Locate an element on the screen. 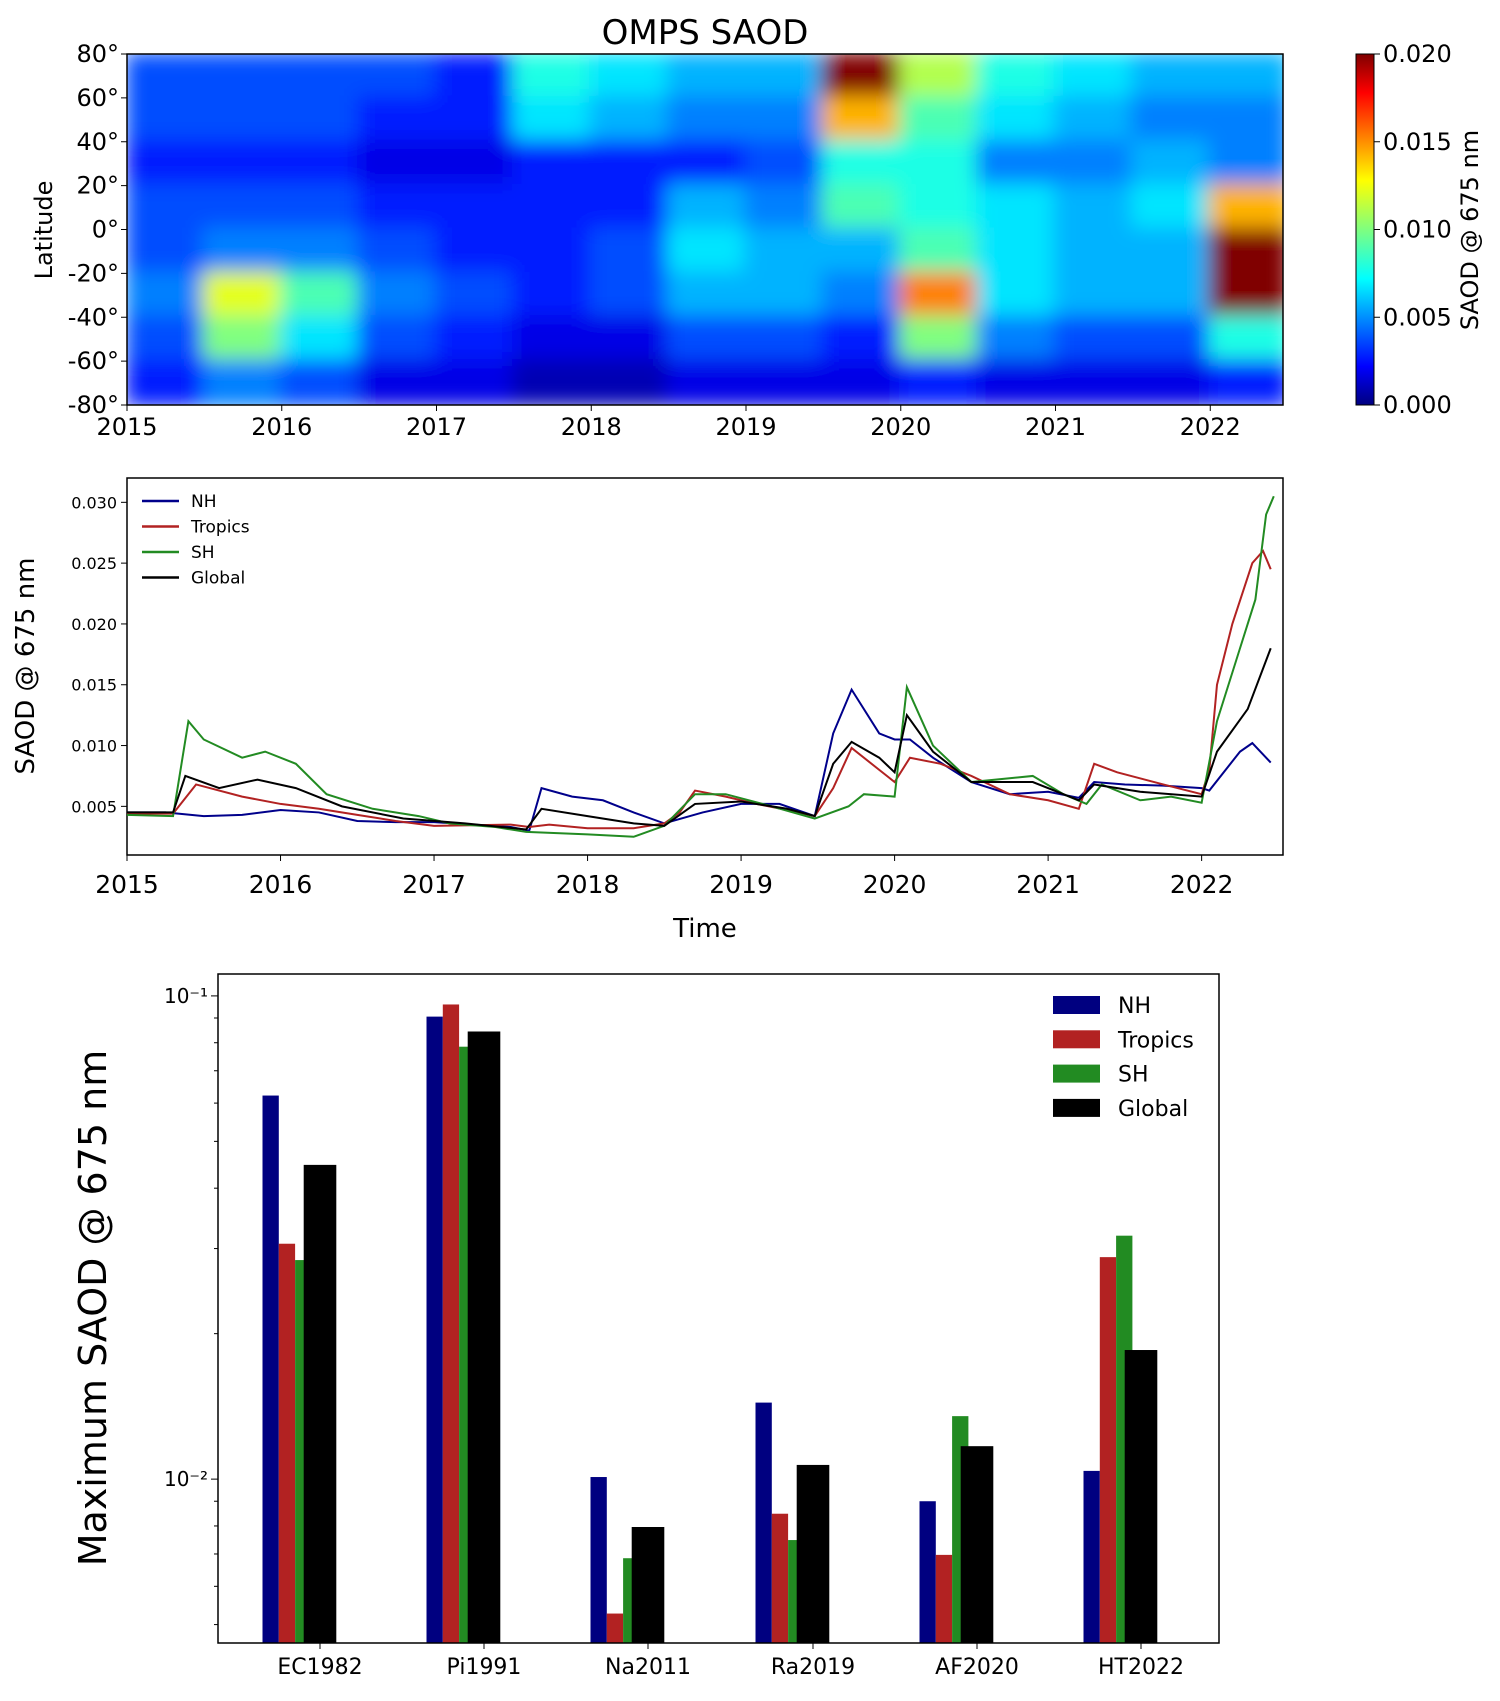  colorbar-tick-label: 0.020 is located at coordinates (1417, 54).